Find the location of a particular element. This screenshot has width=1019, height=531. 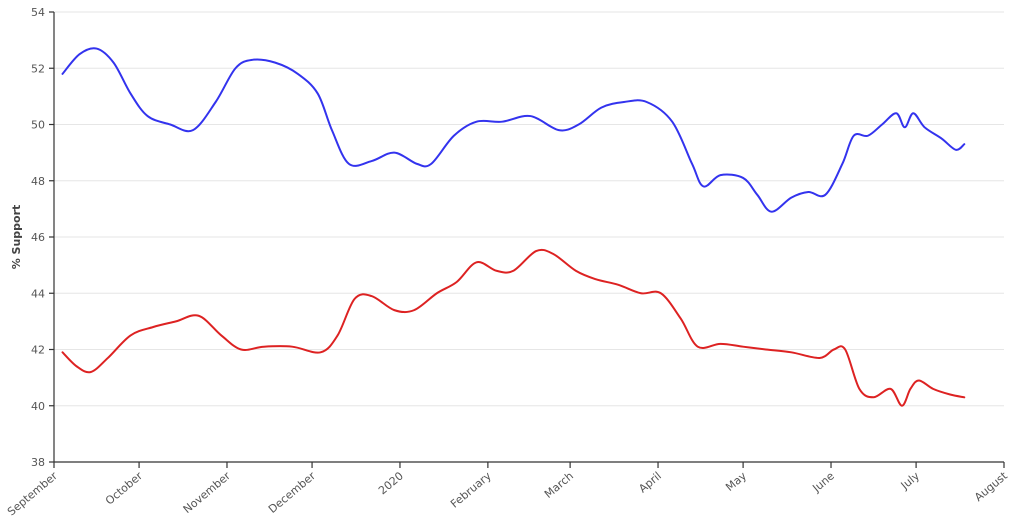

y-tick-label: 48 is located at coordinates (38, 181).